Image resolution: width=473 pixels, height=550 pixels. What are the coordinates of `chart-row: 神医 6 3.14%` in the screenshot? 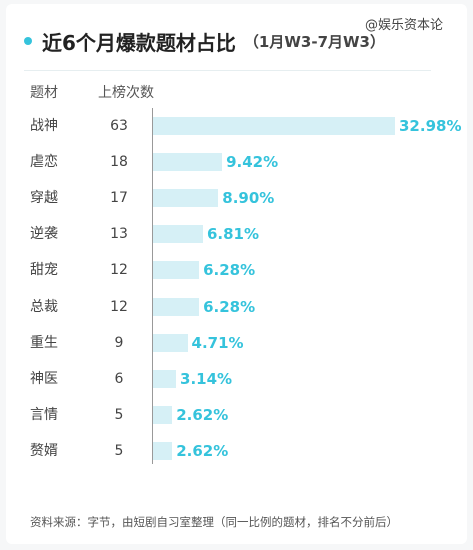 It's located at (236, 379).